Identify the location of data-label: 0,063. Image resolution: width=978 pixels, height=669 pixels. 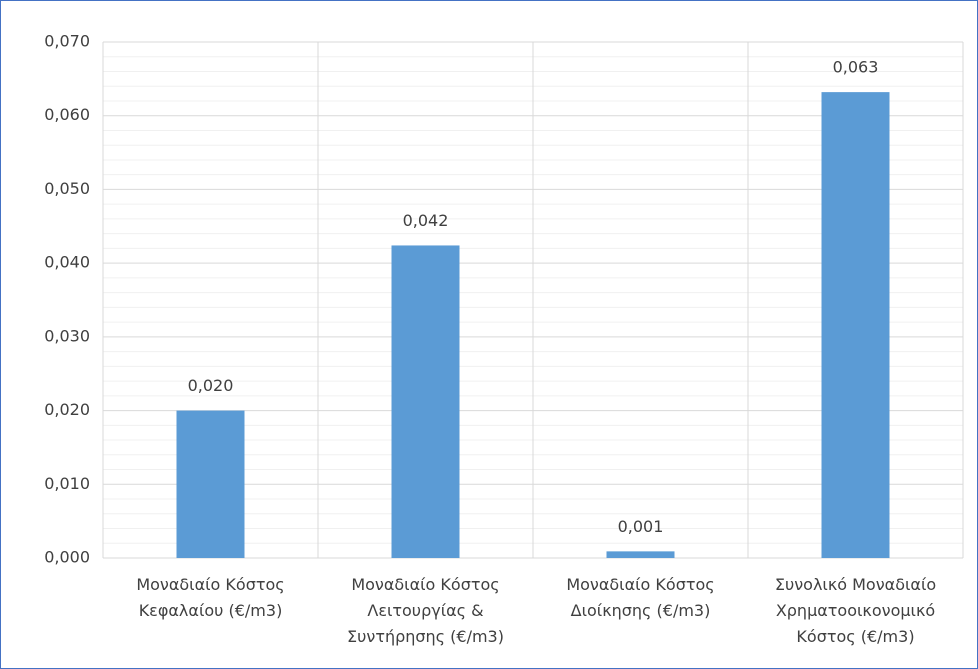
(856, 67).